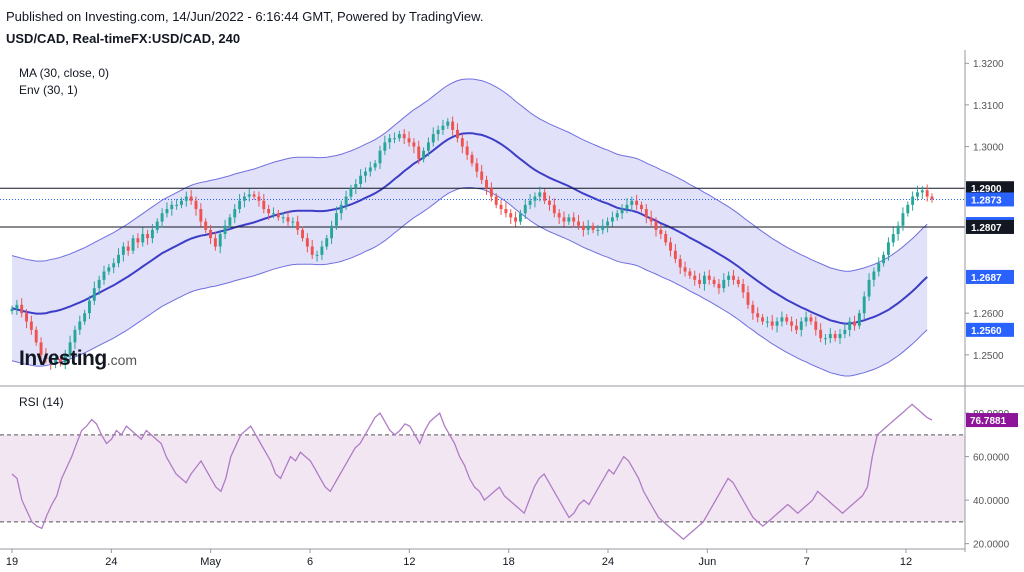 The height and width of the screenshot is (572, 1024). What do you see at coordinates (64, 73) in the screenshot?
I see `ma-indicator-label: MA (30, close, 0)` at bounding box center [64, 73].